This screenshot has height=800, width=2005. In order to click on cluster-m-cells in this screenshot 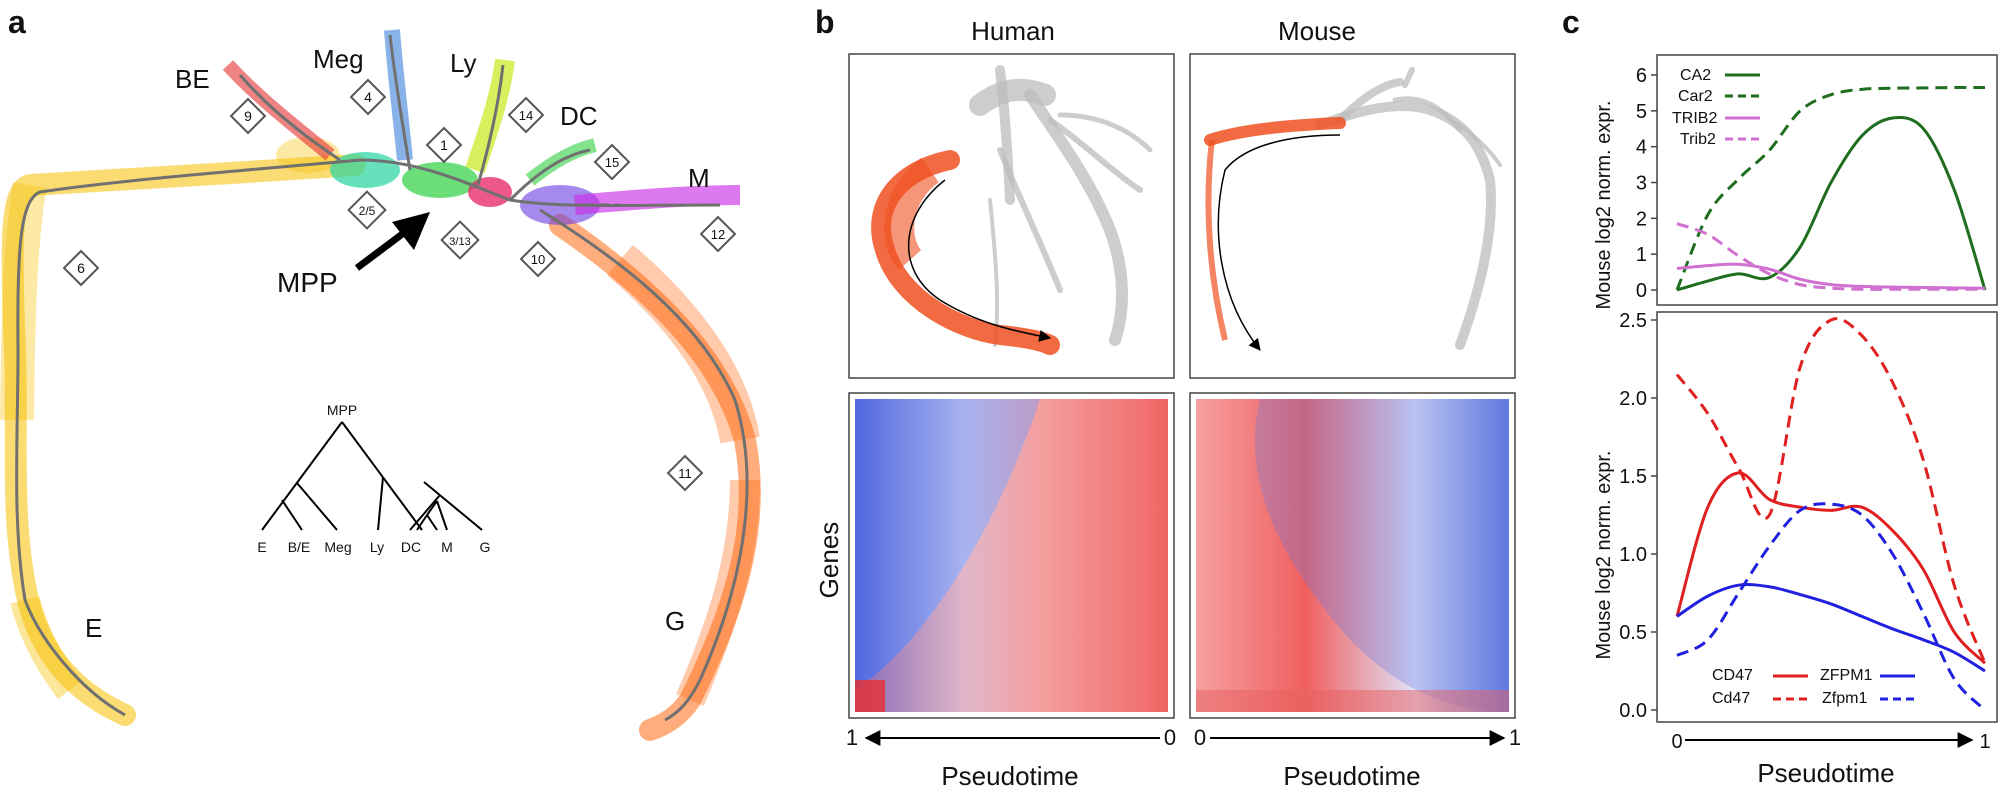, I will do `click(657, 200)`.